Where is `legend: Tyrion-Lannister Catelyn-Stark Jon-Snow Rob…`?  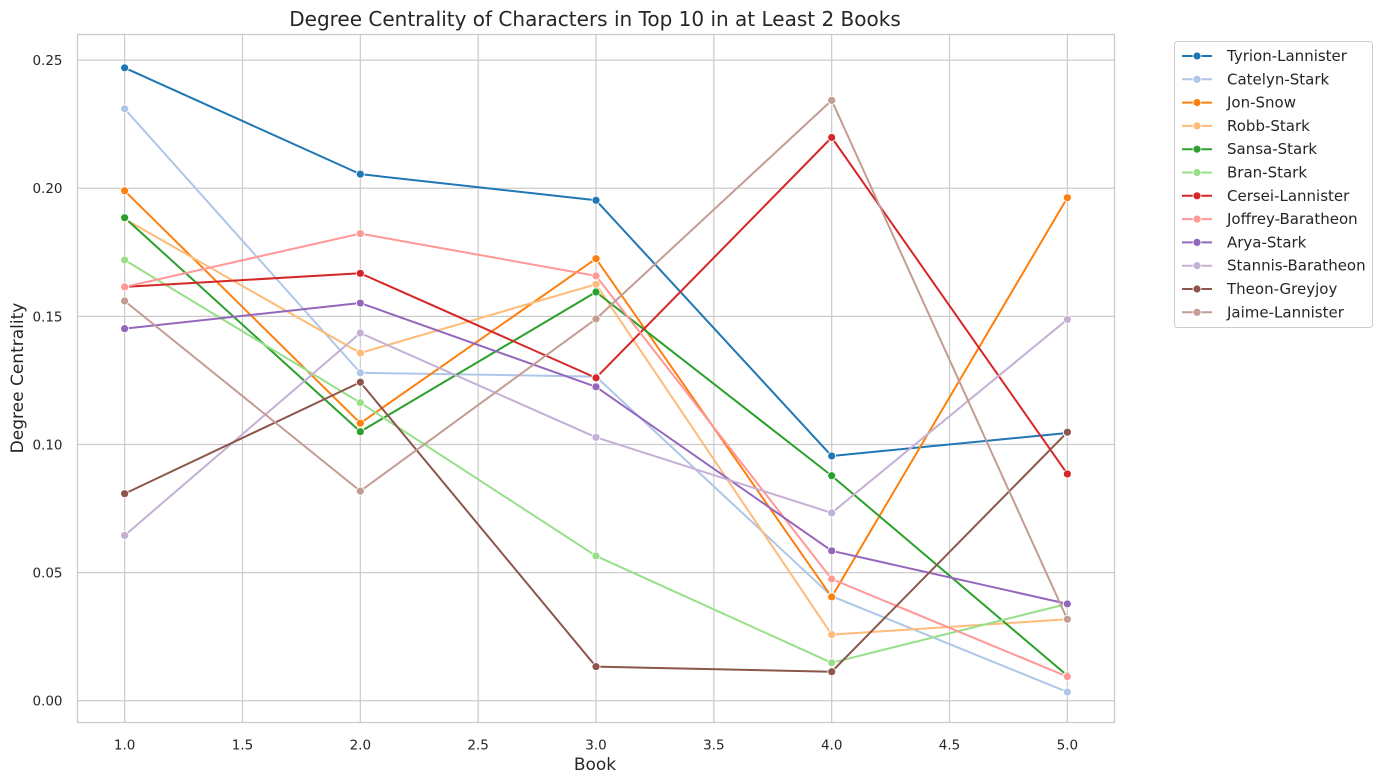 legend: Tyrion-Lannister Catelyn-Stark Jon-Snow Rob… is located at coordinates (1274, 184).